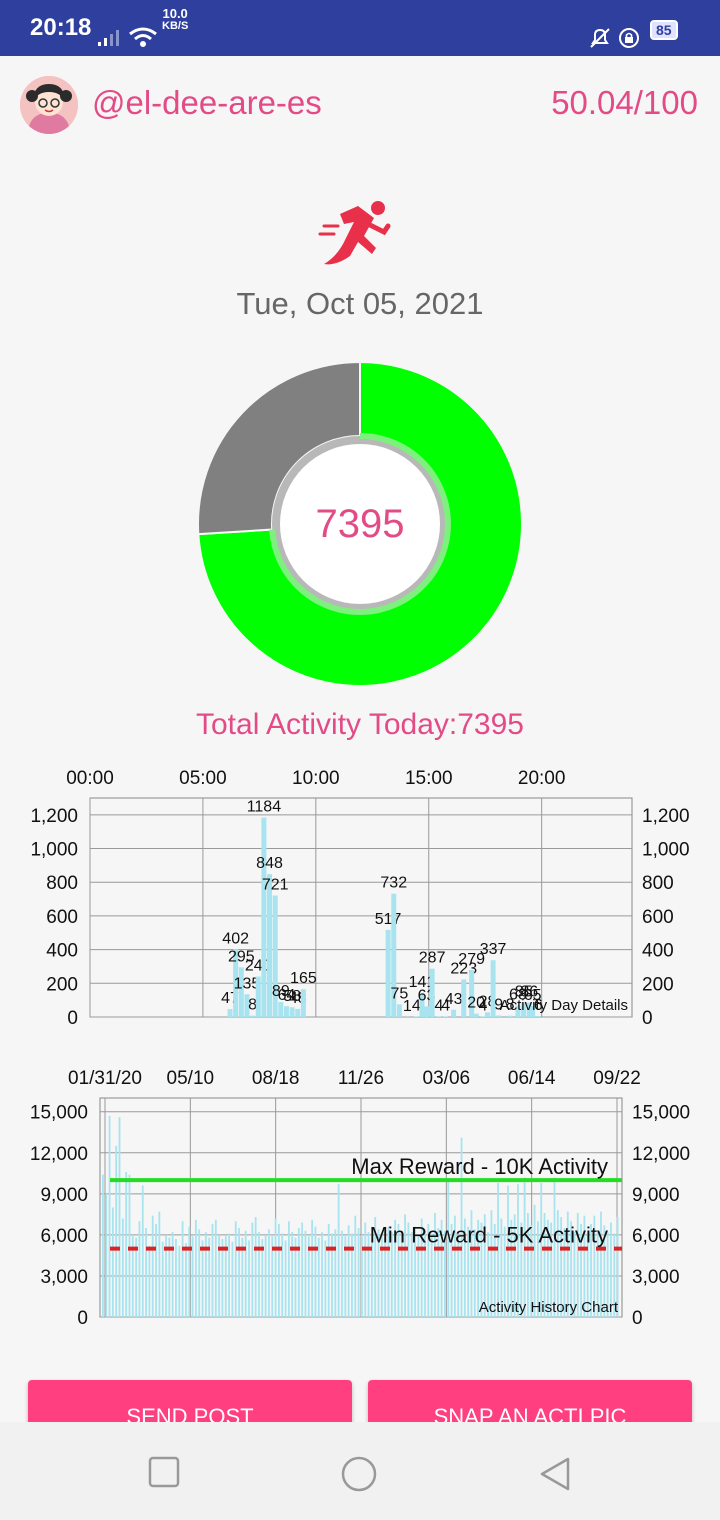 The image size is (720, 1520). What do you see at coordinates (656, 1236) in the screenshot?
I see `y-tick-label-right: 6,000` at bounding box center [656, 1236].